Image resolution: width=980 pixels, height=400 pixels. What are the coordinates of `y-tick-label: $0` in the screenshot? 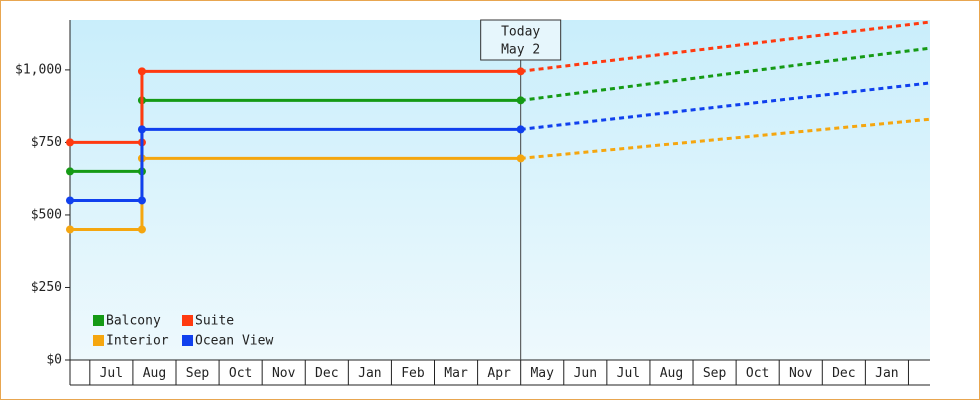 It's located at (54, 360).